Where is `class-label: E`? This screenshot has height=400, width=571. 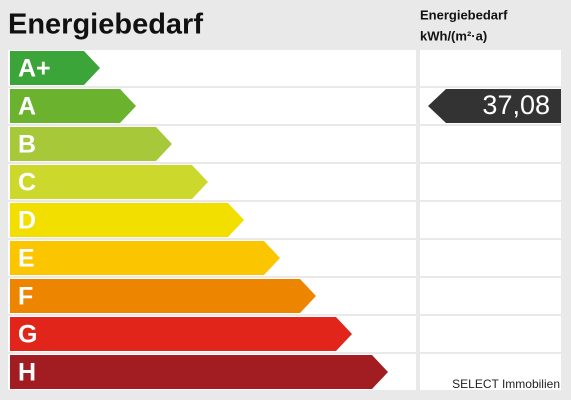
class-label: E is located at coordinates (26, 259).